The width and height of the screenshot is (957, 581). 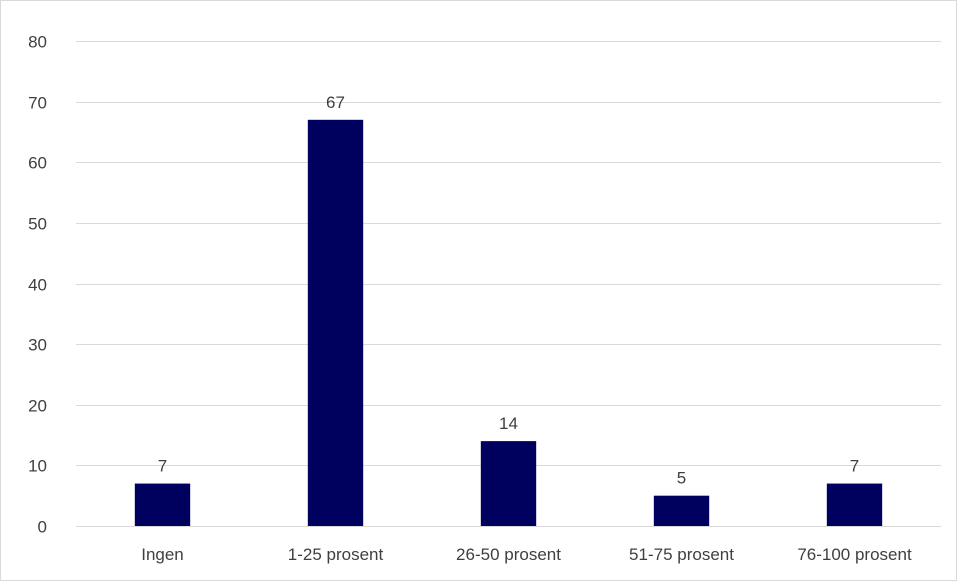 I want to click on x-tick-label-0: Ingen, so click(x=162, y=554).